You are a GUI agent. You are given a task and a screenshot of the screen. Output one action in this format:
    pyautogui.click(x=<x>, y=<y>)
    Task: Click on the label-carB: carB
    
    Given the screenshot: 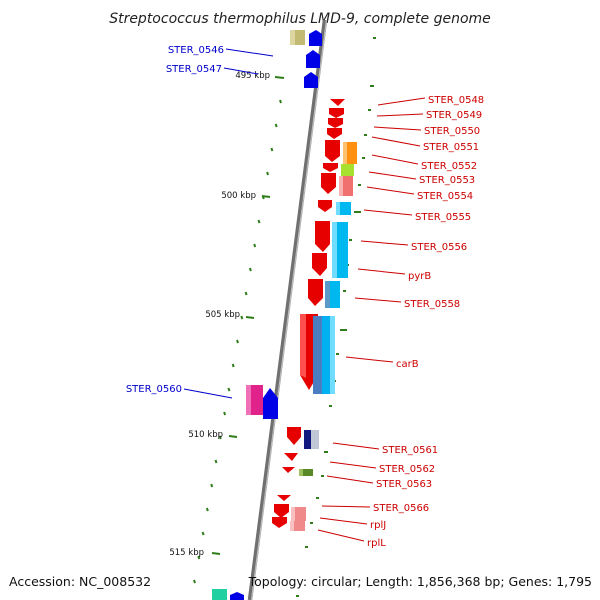 What is the action you would take?
    pyautogui.click(x=382, y=363)
    